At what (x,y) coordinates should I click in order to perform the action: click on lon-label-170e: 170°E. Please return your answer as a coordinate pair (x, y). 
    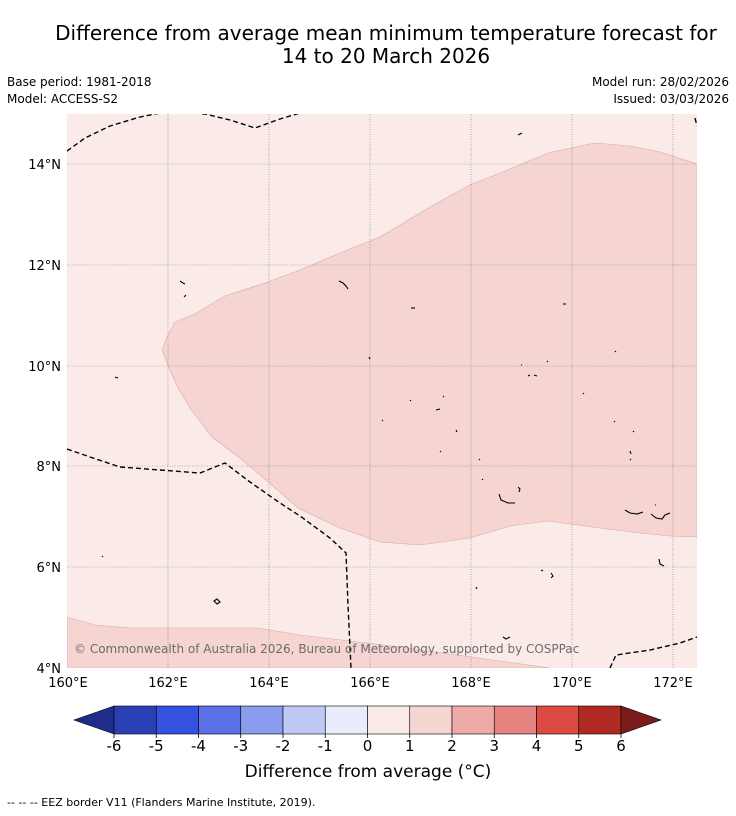
    Looking at the image, I should click on (572, 683).